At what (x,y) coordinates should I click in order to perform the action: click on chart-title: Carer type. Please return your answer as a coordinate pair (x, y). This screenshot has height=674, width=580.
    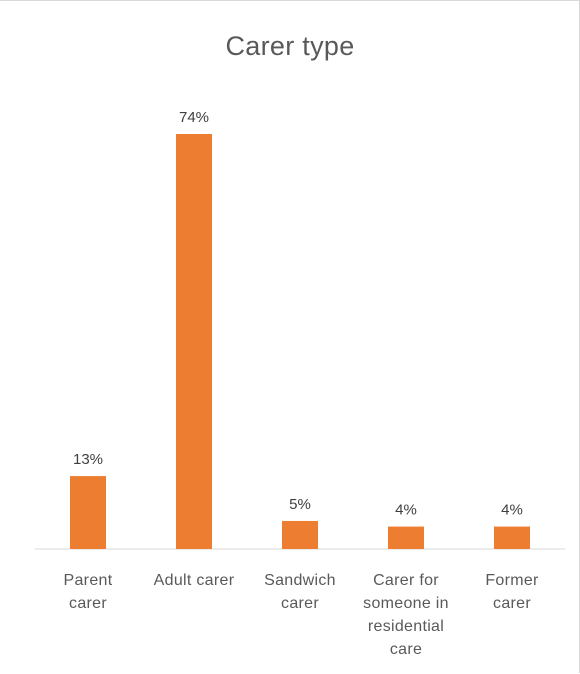
    Looking at the image, I should click on (290, 46).